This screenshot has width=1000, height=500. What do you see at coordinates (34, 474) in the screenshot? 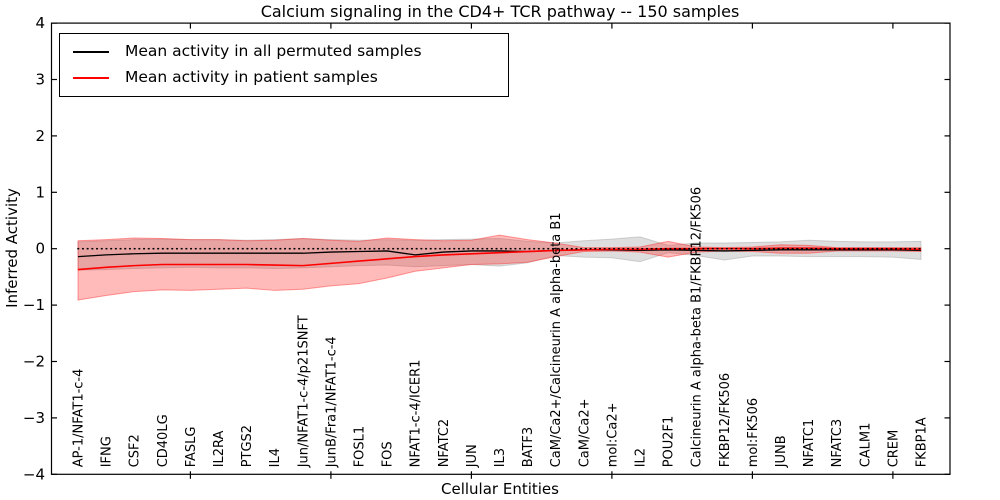
I see `y-tick-label: −4` at bounding box center [34, 474].